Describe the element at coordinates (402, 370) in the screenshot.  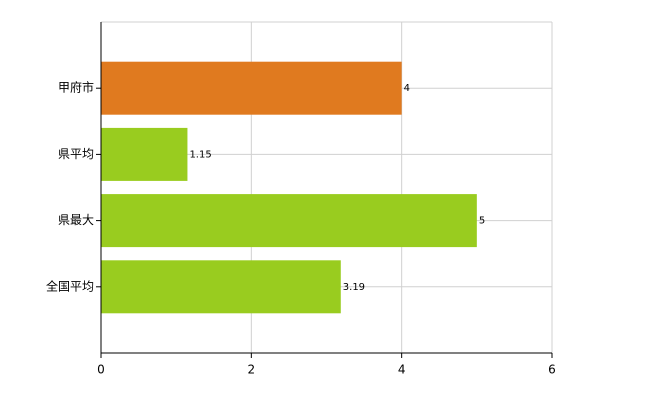
I see `x-tick-label: 4` at that location.